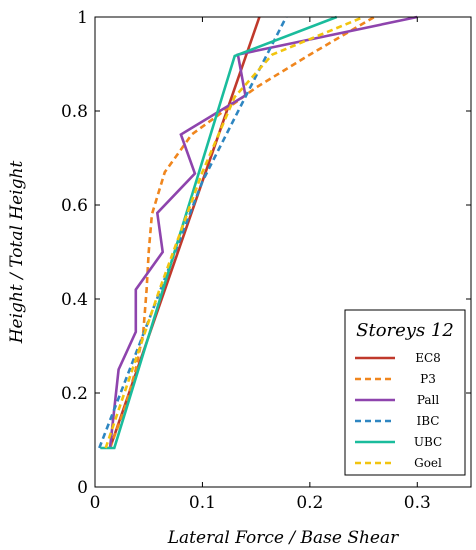 This screenshot has height=550, width=476. What do you see at coordinates (428, 421) in the screenshot?
I see `legend-label: IBC` at bounding box center [428, 421].